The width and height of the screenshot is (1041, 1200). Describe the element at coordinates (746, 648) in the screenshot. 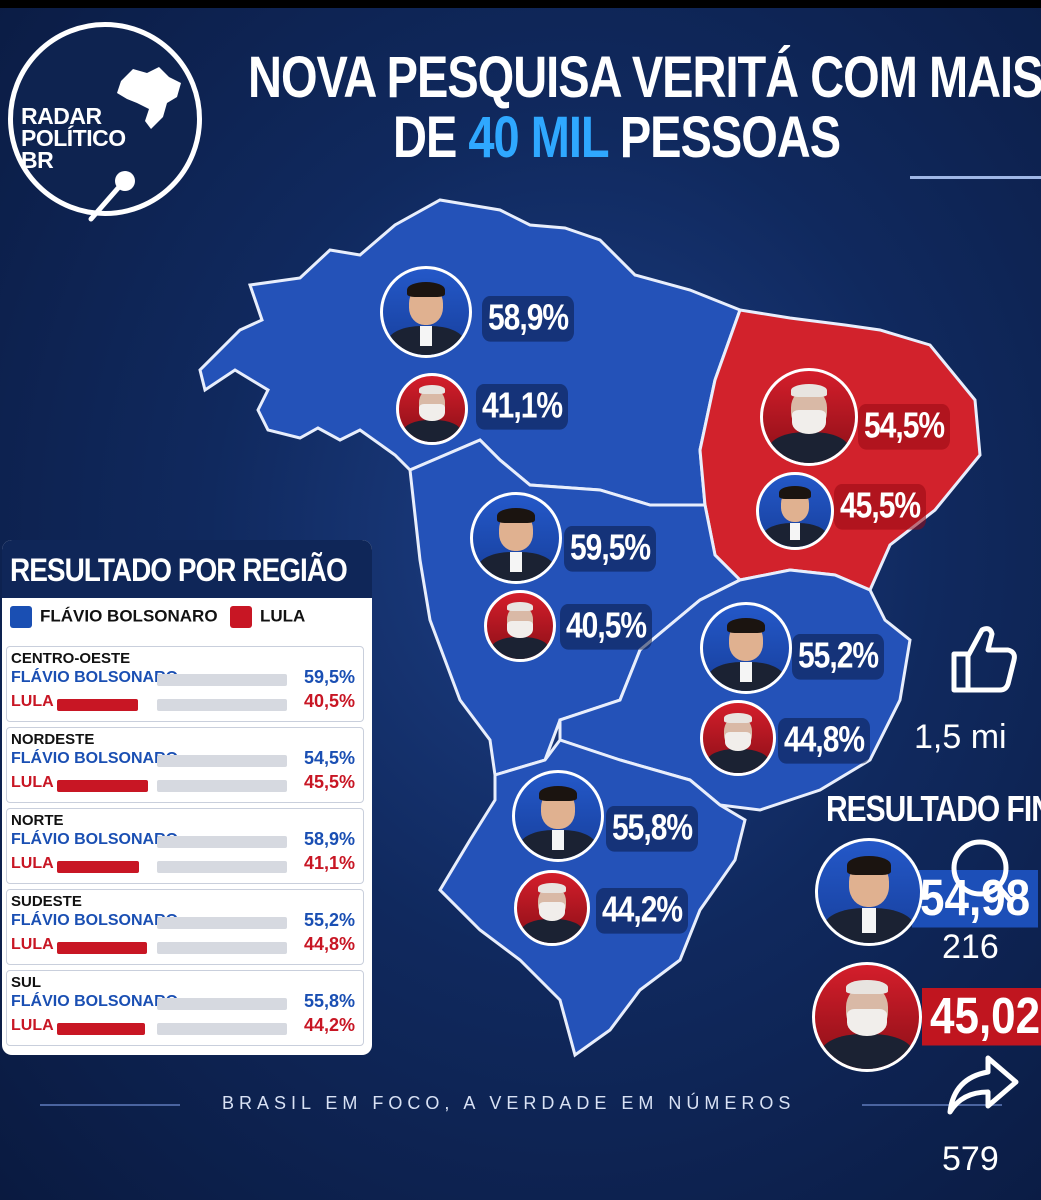

I see `sudeste-flavio-photo` at that location.